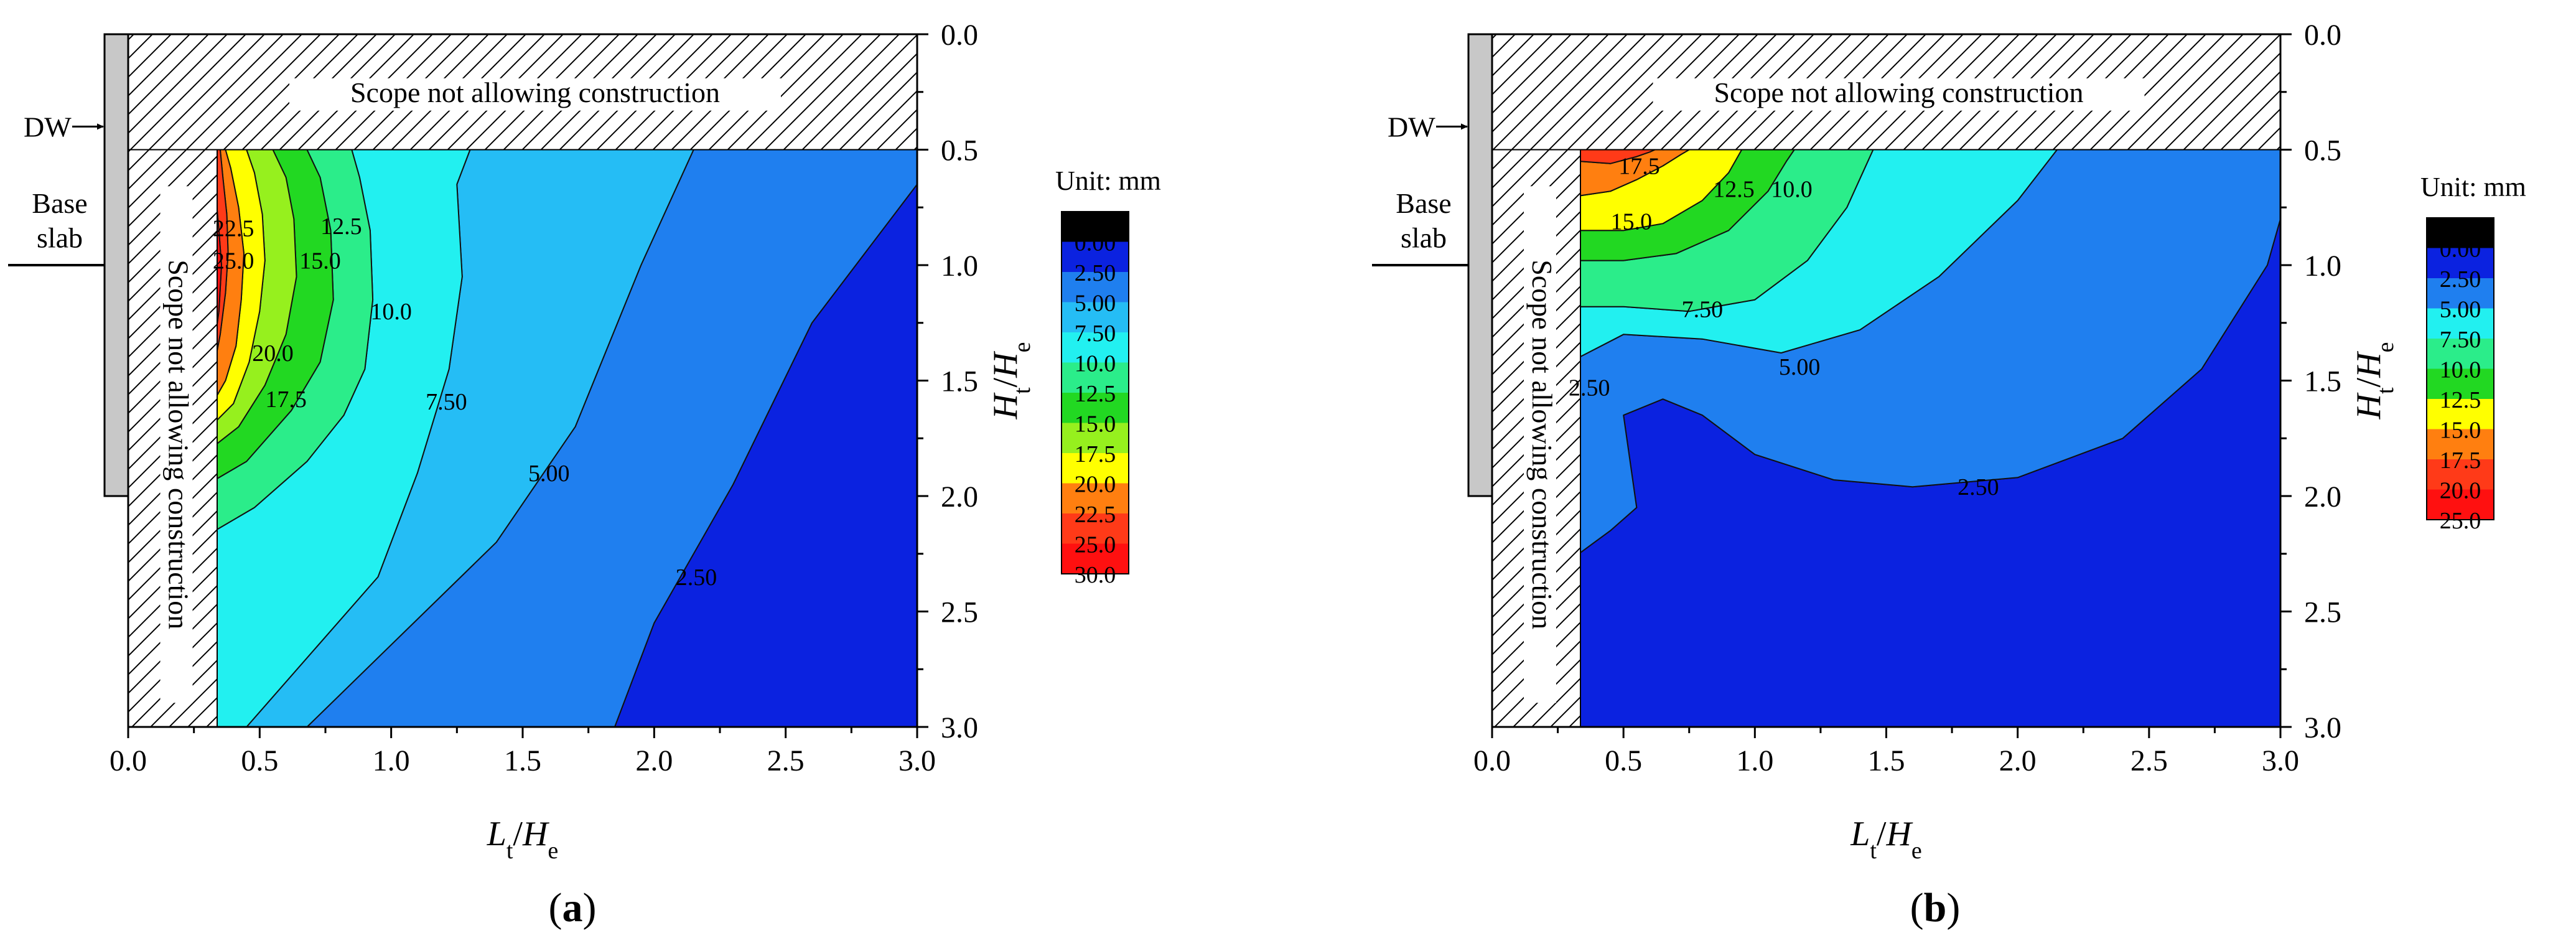  What do you see at coordinates (447, 402) in the screenshot?
I see `panel-a-contour-label-7: 7.50` at bounding box center [447, 402].